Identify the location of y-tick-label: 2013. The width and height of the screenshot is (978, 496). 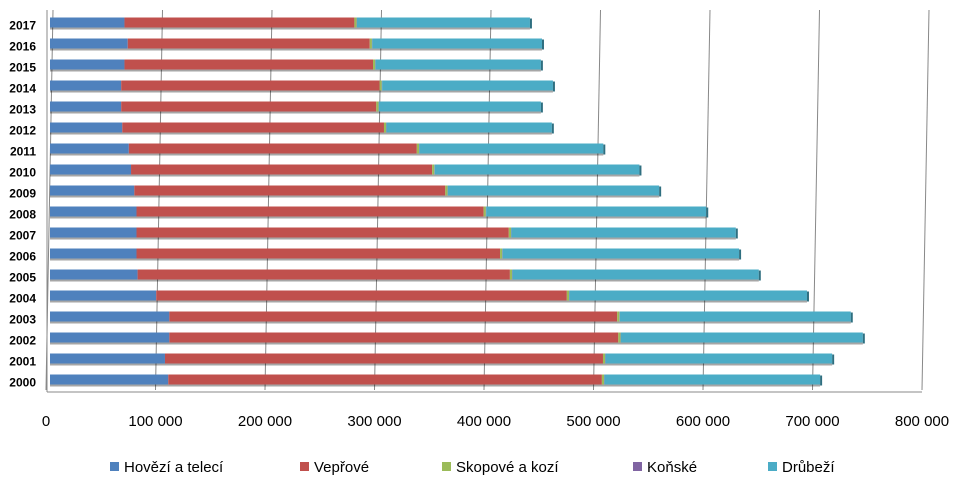
(22, 110).